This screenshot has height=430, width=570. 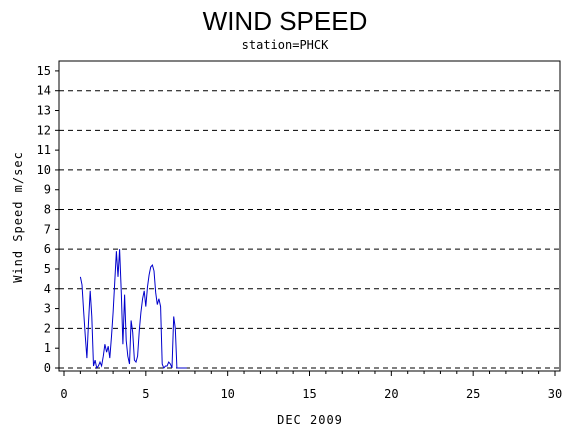 I want to click on x-tick-label: 25, so click(x=473, y=394).